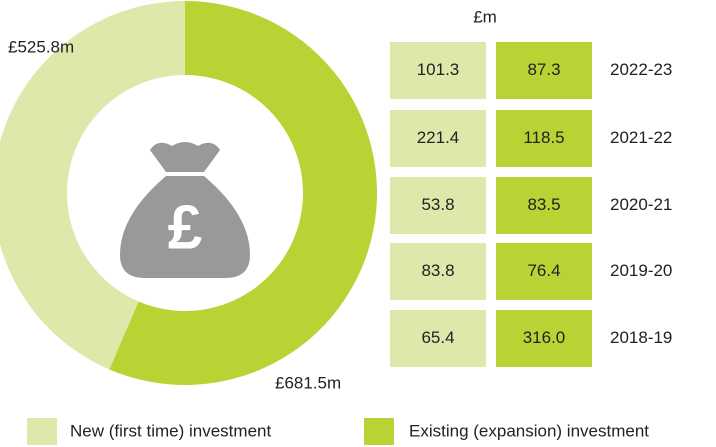  What do you see at coordinates (170, 430) in the screenshot?
I see `legend-label: New (first time) investment` at bounding box center [170, 430].